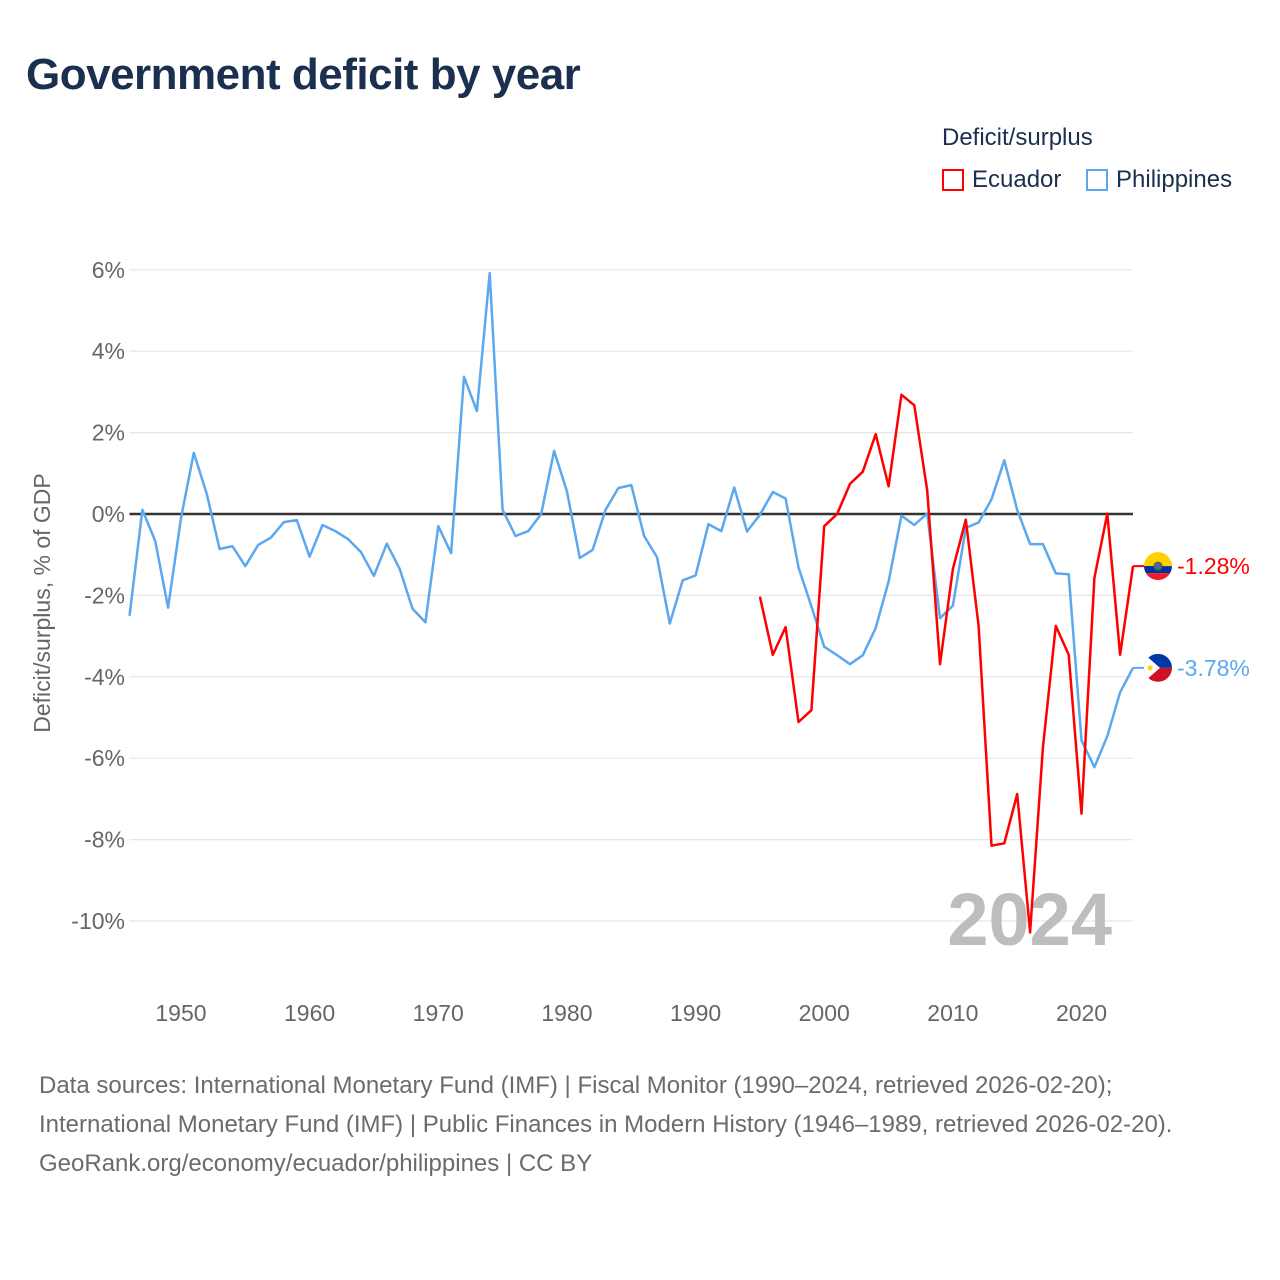  Describe the element at coordinates (1081, 1013) in the screenshot. I see `x-tick-label: 2020` at that location.